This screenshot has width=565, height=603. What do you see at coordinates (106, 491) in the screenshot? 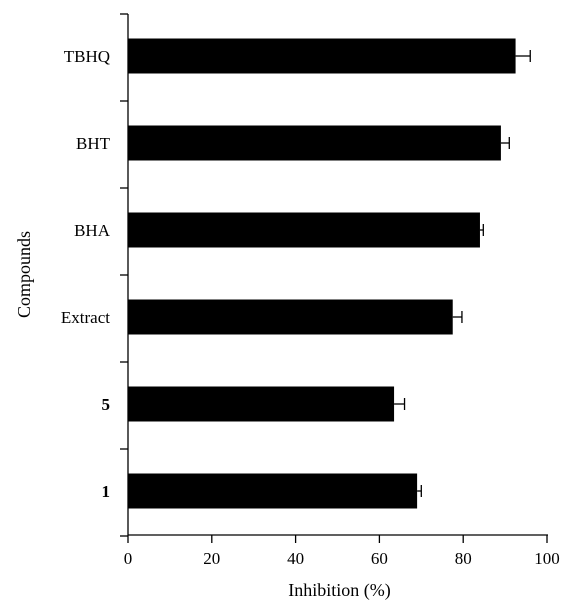
I see `category-label: 1` at bounding box center [106, 491].